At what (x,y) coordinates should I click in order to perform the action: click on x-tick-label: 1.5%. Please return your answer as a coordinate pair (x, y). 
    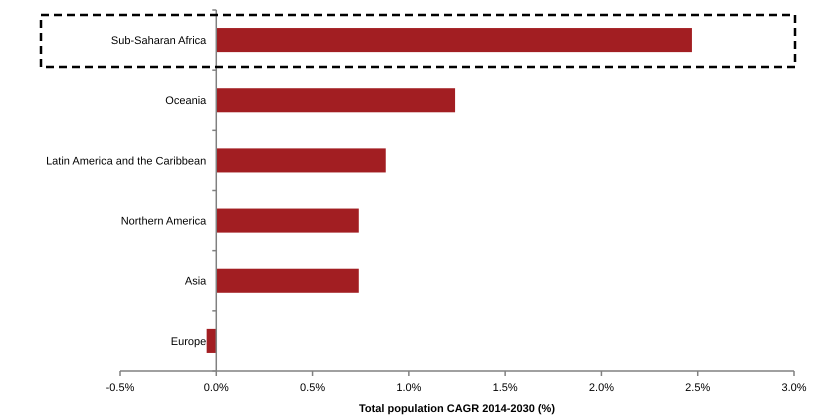
    Looking at the image, I should click on (505, 388).